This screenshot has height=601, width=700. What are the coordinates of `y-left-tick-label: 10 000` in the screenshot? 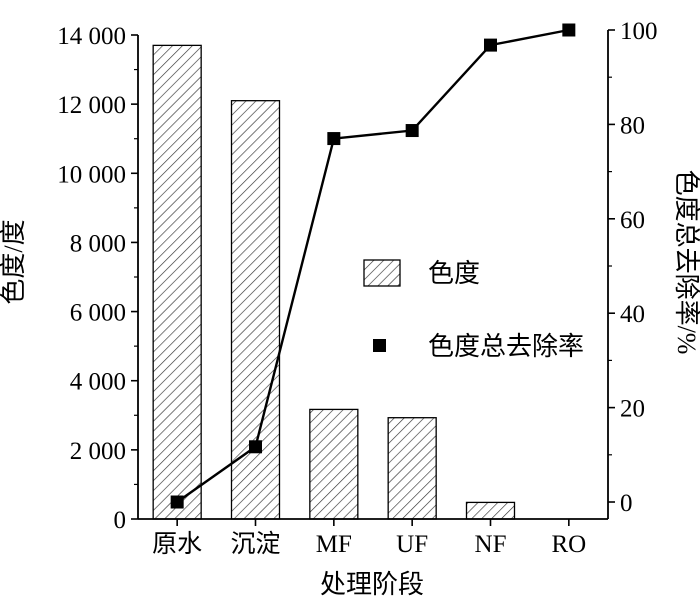 It's located at (91, 174).